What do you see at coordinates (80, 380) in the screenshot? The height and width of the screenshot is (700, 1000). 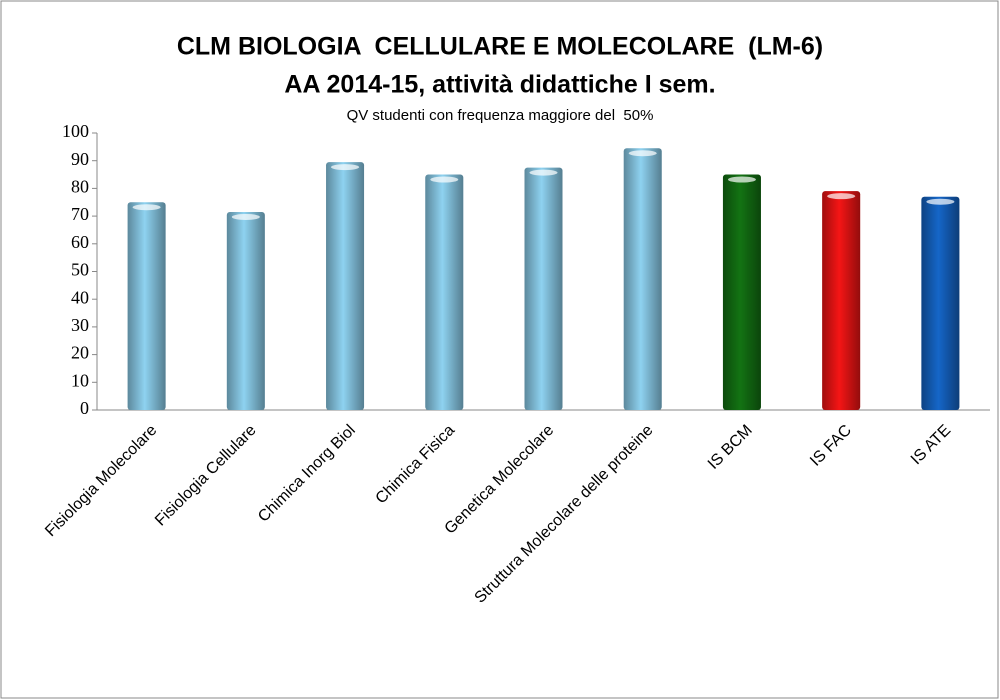 I see `y-tick-label: 10` at bounding box center [80, 380].